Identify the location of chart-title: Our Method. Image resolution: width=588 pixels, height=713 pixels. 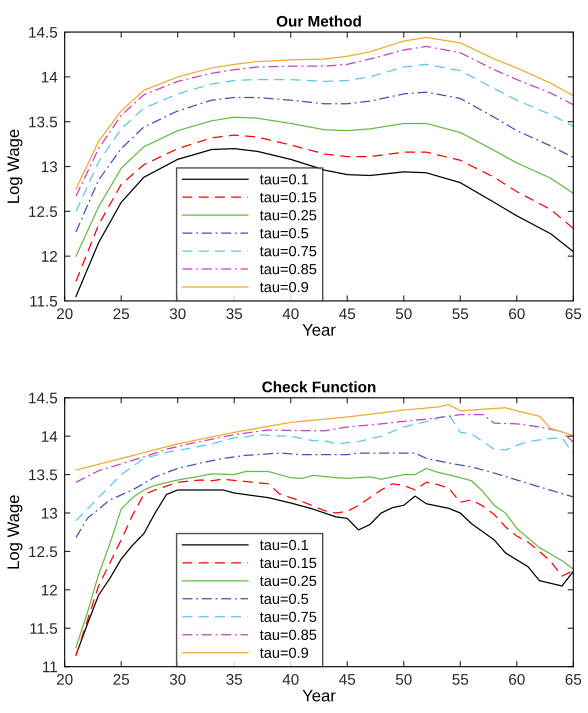
(318, 21).